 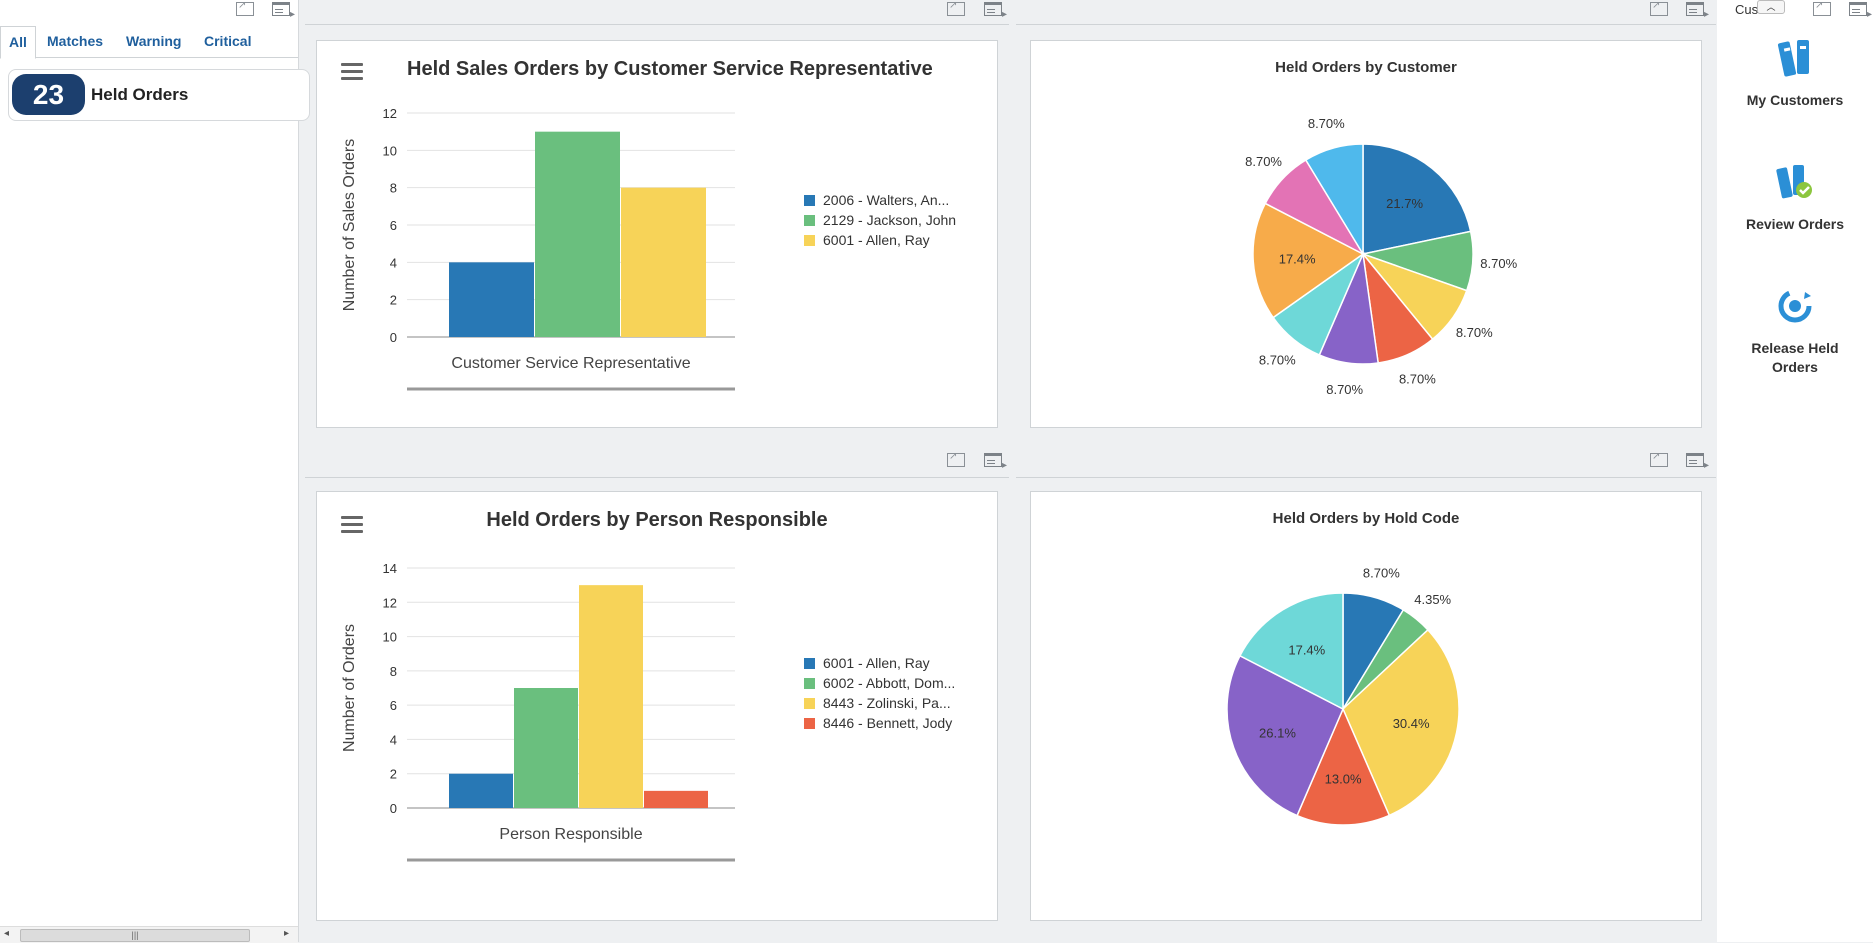 I want to click on held-orders-card: 23 Held Orders, so click(x=159, y=95).